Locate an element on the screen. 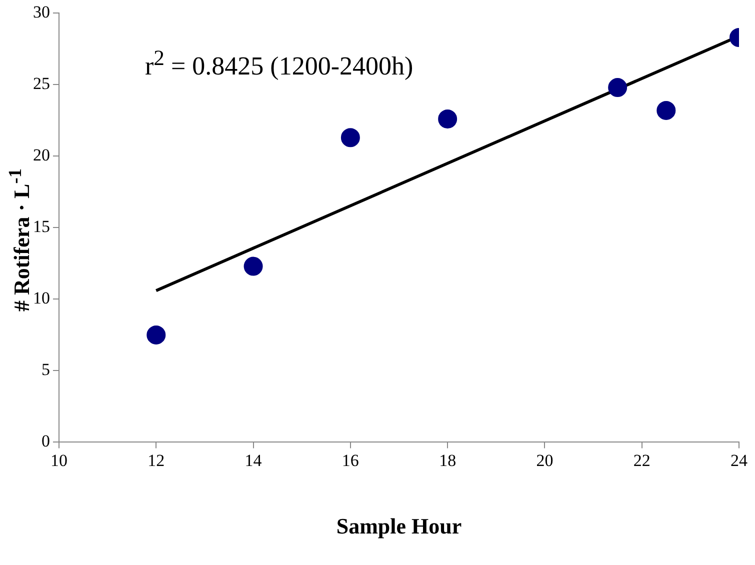  x-tick-label: 14 is located at coordinates (253, 460).